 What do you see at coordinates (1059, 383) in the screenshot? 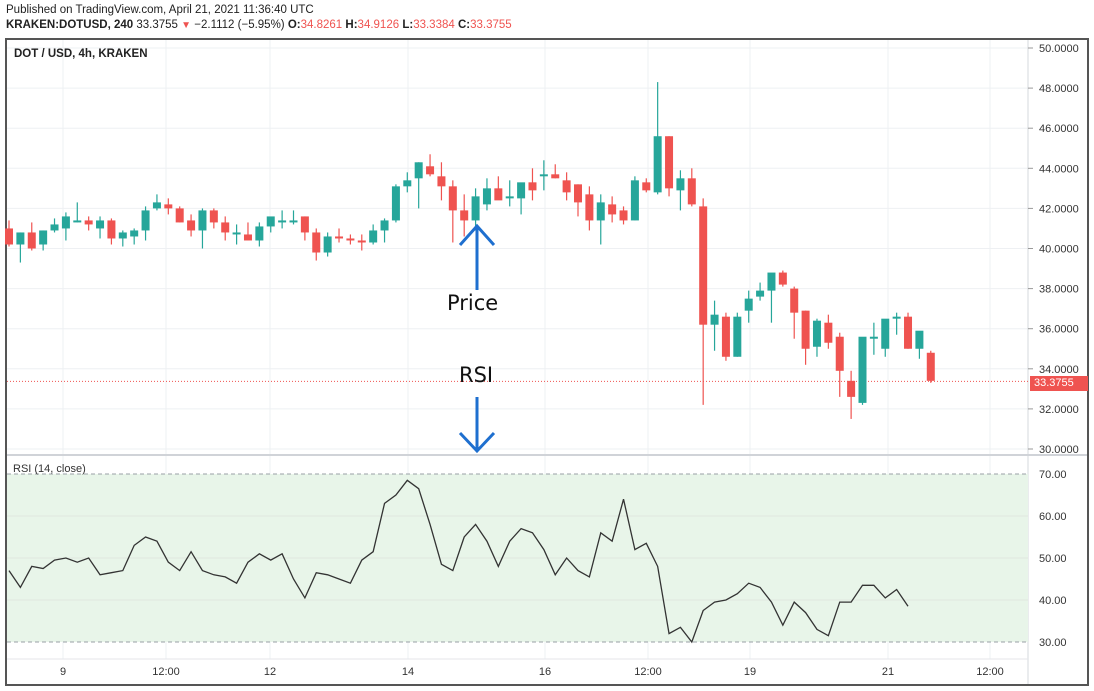
I see `last-price-tag: 33.3755` at bounding box center [1059, 383].